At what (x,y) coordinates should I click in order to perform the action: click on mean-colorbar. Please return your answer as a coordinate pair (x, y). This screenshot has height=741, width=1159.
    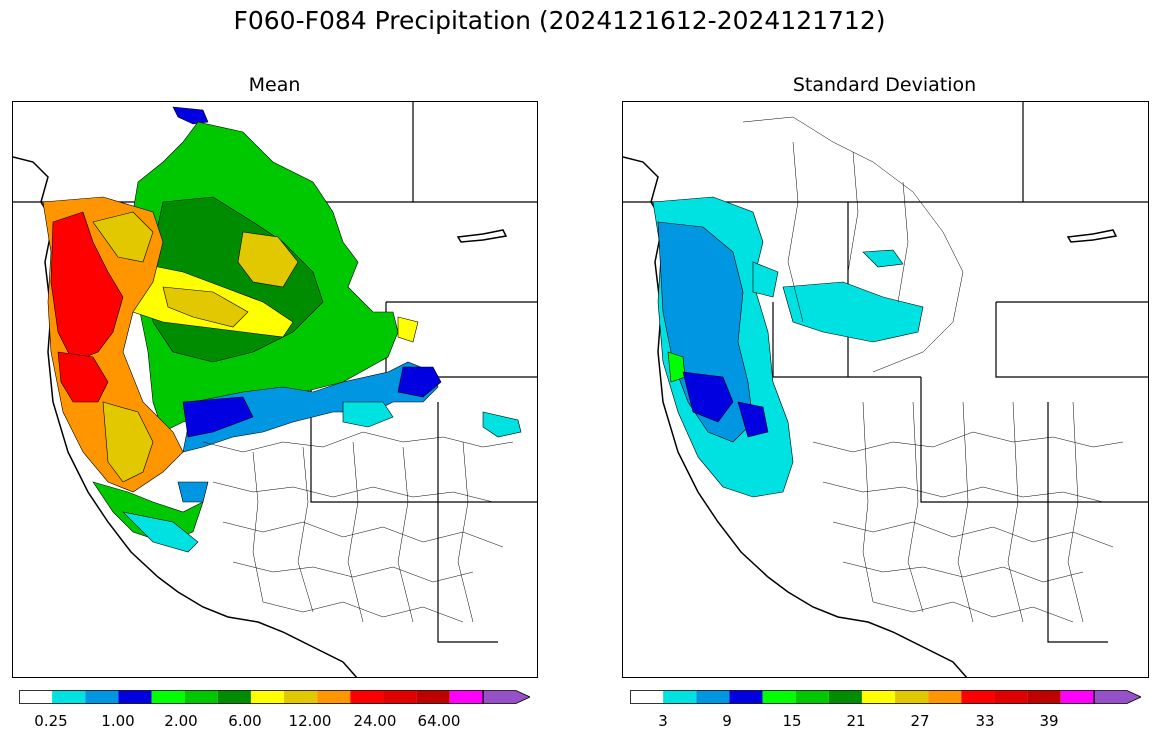
    Looking at the image, I should click on (275, 696).